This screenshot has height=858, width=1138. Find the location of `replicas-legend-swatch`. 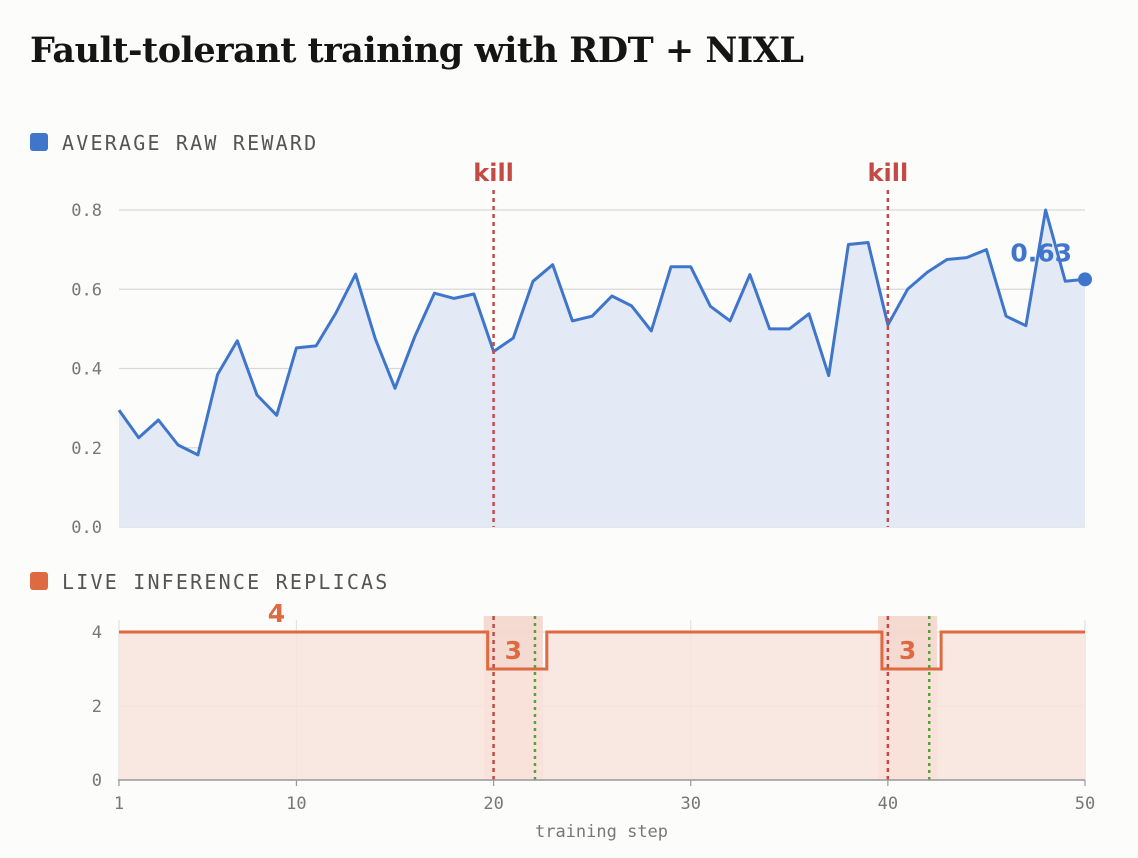

replicas-legend-swatch is located at coordinates (39, 581).